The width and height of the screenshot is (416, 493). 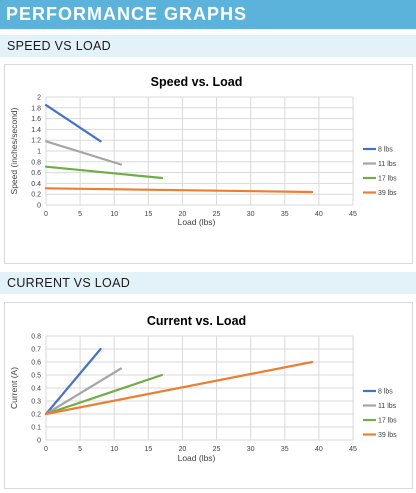 I want to click on section-heading-speed: SPEED VS LOAD, so click(x=208, y=45).